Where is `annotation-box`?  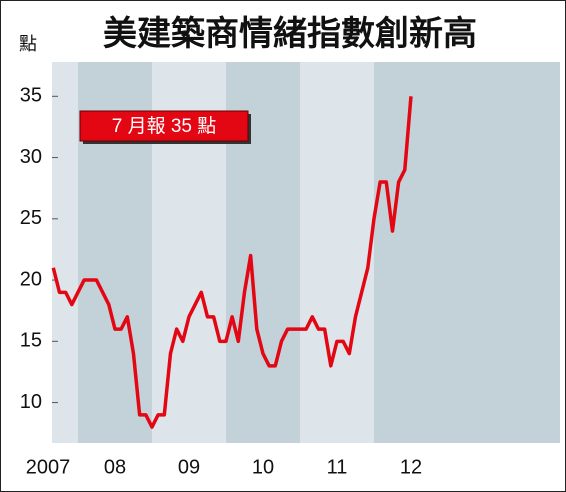 annotation-box is located at coordinates (164, 126).